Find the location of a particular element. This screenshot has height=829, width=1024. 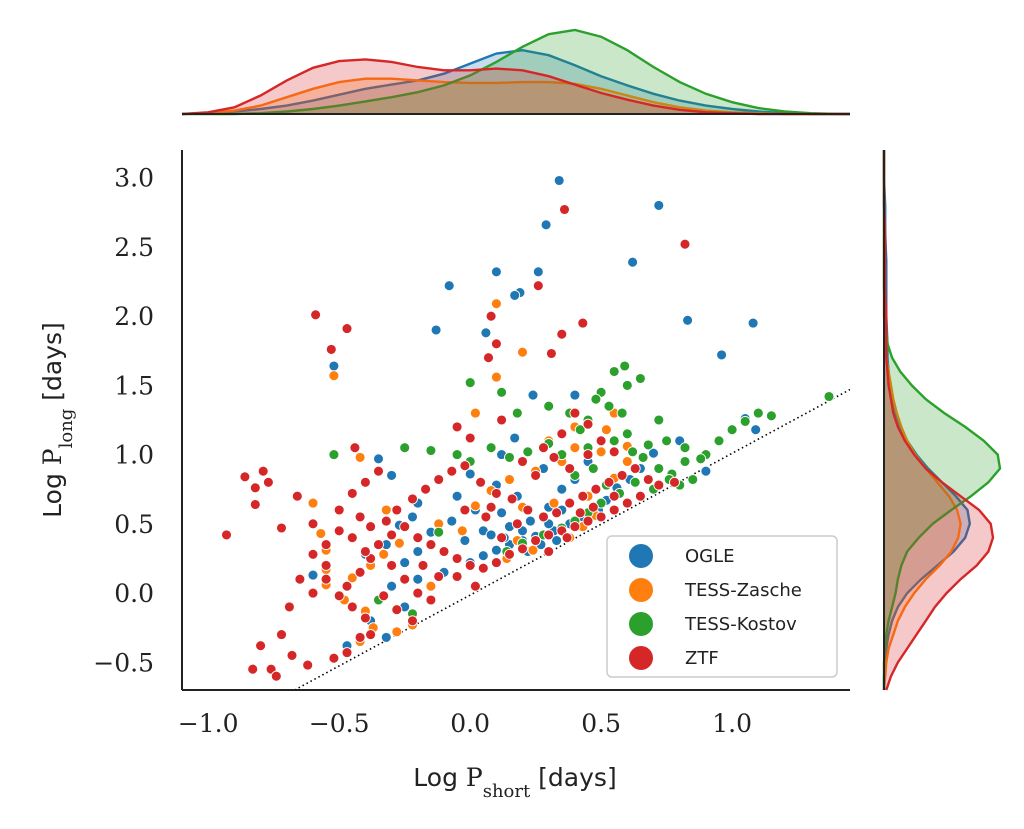

top-marginal-kde-plot is located at coordinates (515, 72).